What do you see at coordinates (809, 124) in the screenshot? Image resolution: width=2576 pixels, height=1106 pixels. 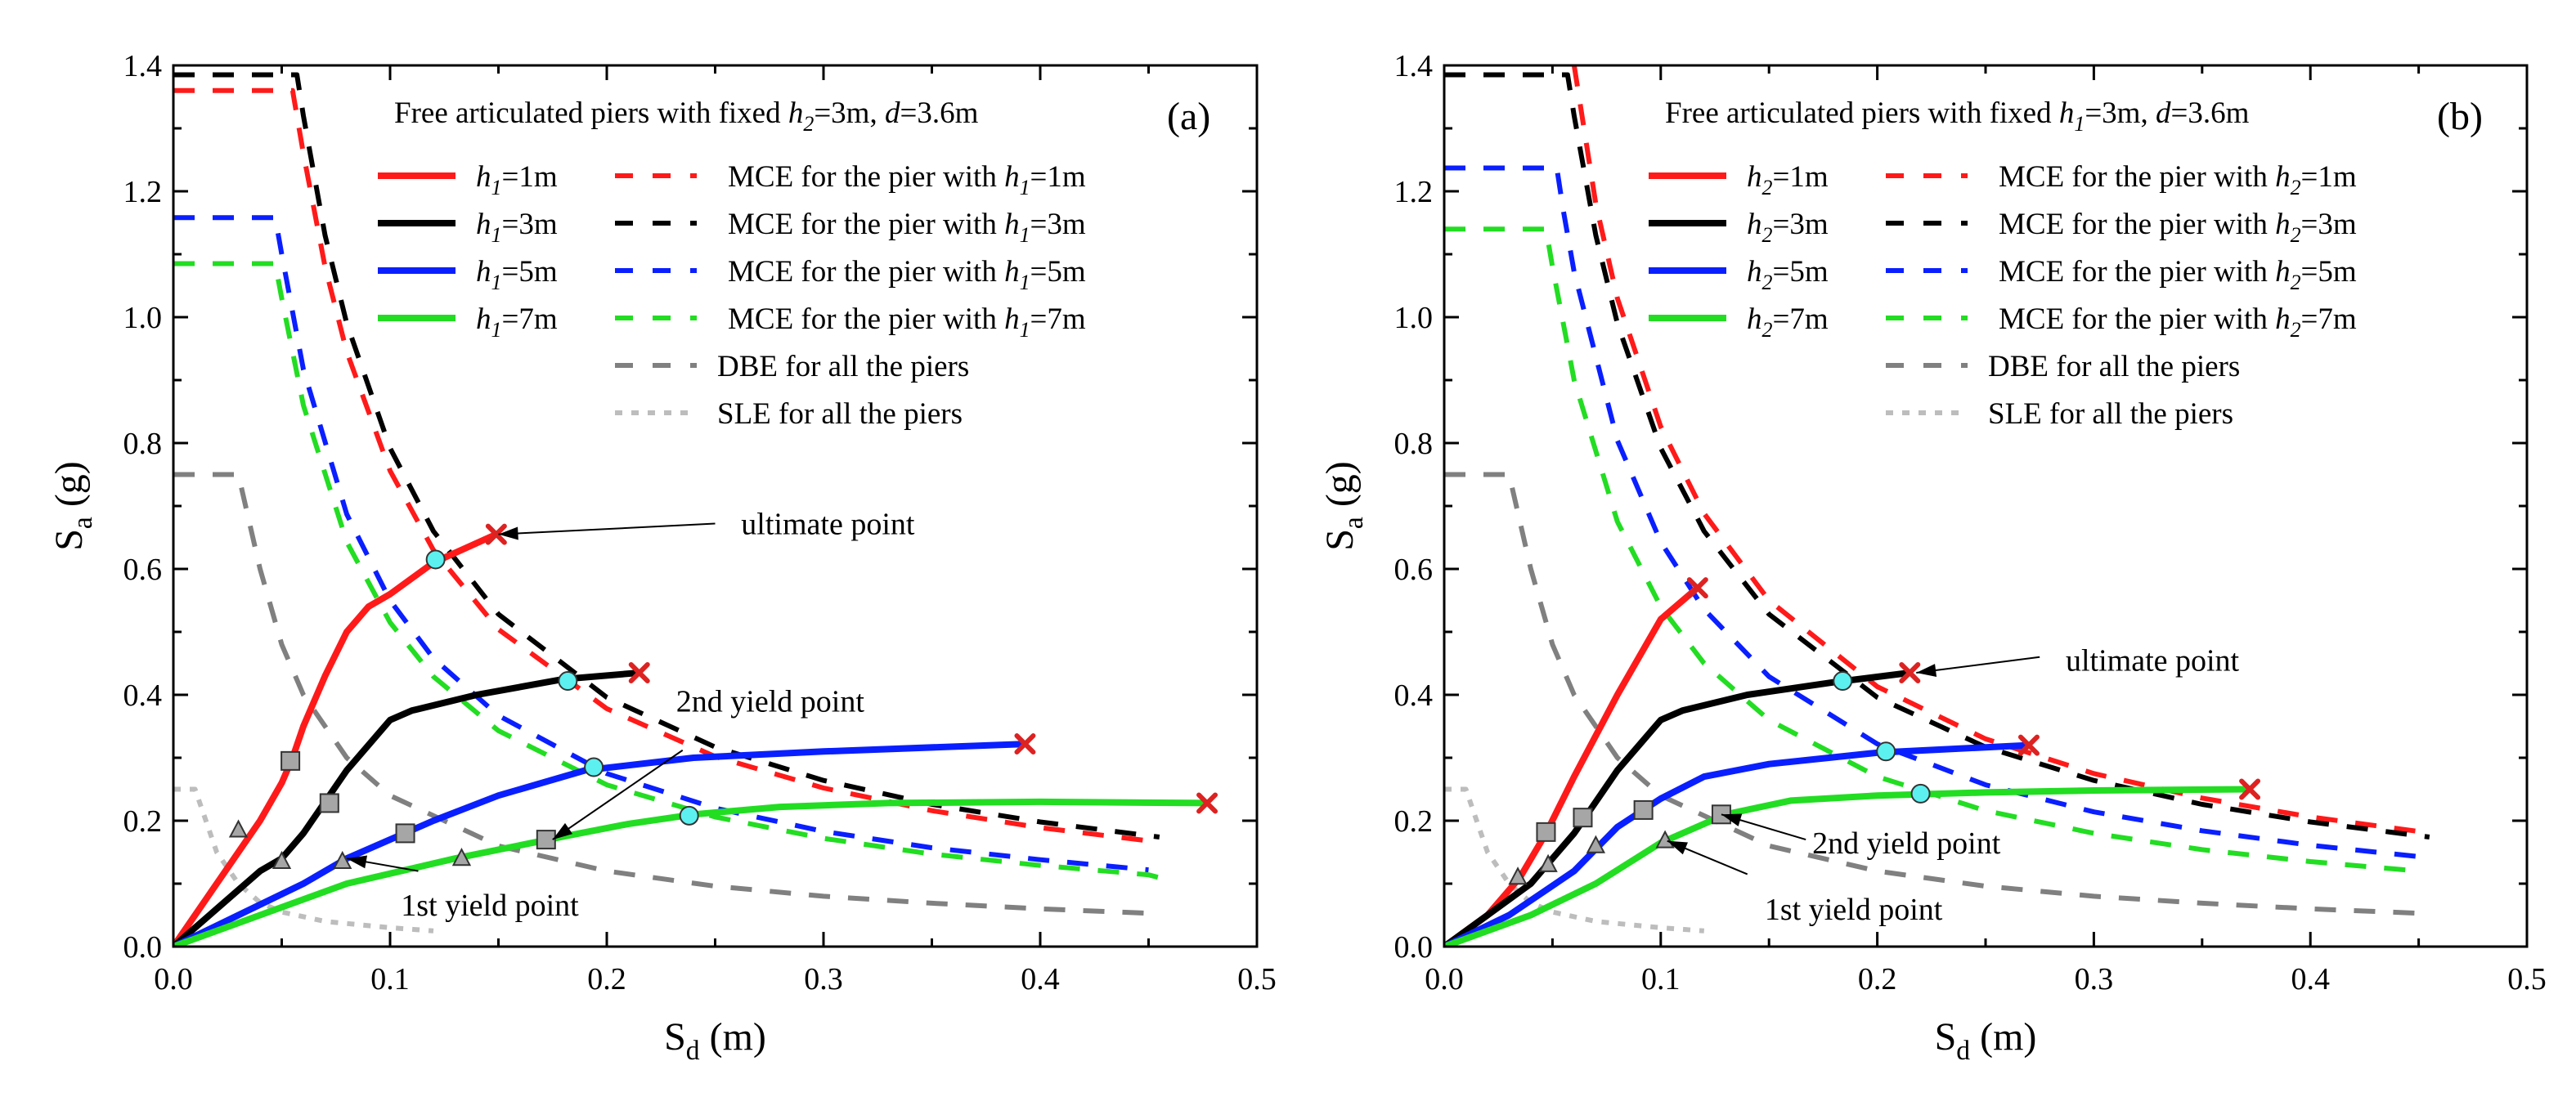 I see `legend-title-subscript: 2` at bounding box center [809, 124].